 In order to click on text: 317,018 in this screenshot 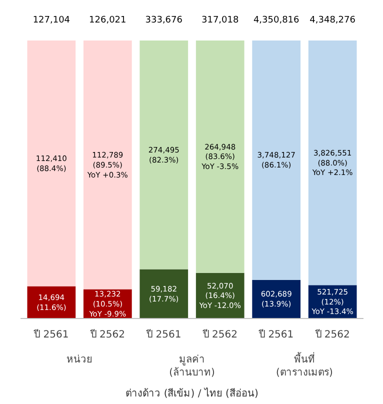, I will do `click(220, 21)`.